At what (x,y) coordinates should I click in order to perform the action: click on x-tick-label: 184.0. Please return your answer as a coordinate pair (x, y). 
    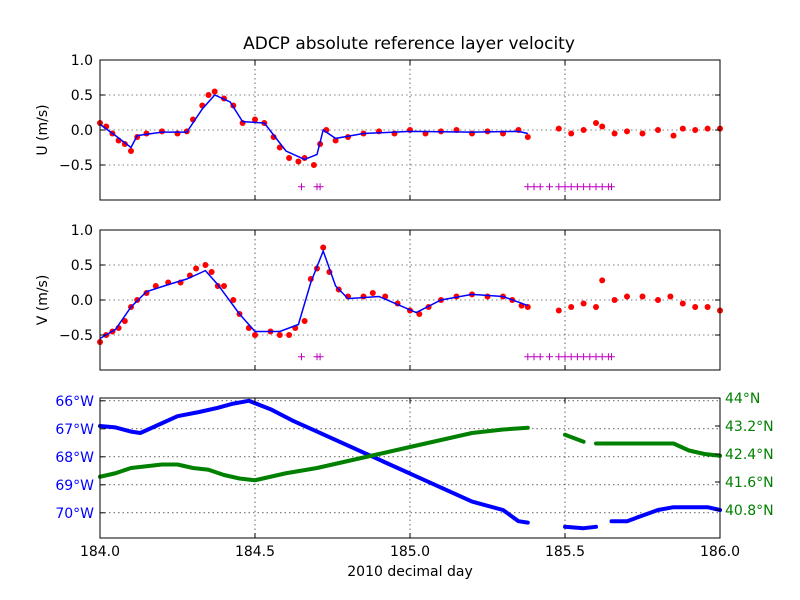
    Looking at the image, I should click on (100, 552).